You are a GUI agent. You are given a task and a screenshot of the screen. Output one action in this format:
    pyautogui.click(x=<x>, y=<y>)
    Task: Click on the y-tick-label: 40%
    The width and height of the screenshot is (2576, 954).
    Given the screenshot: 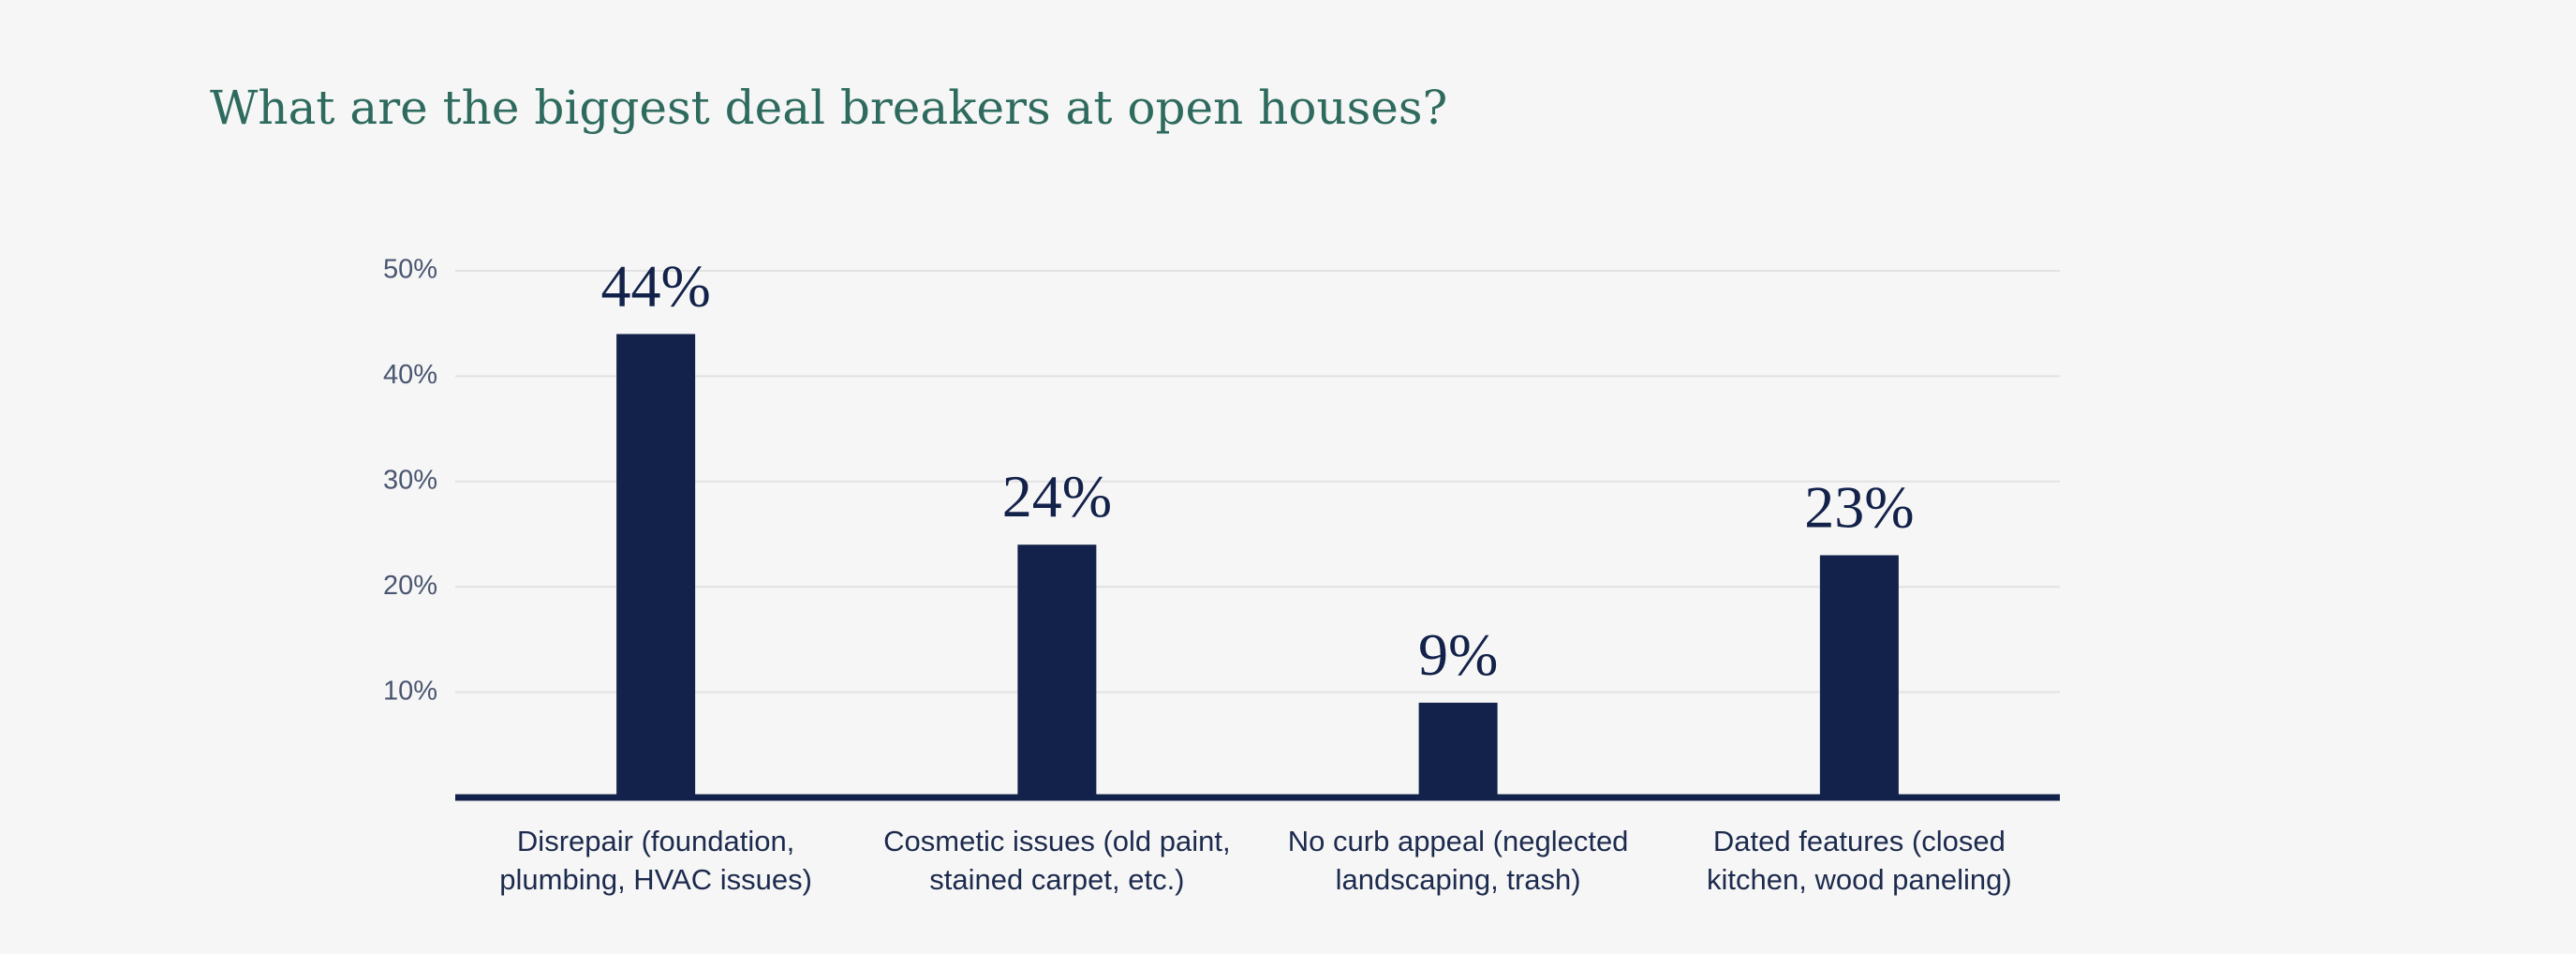 What is the action you would take?
    pyautogui.click(x=410, y=375)
    